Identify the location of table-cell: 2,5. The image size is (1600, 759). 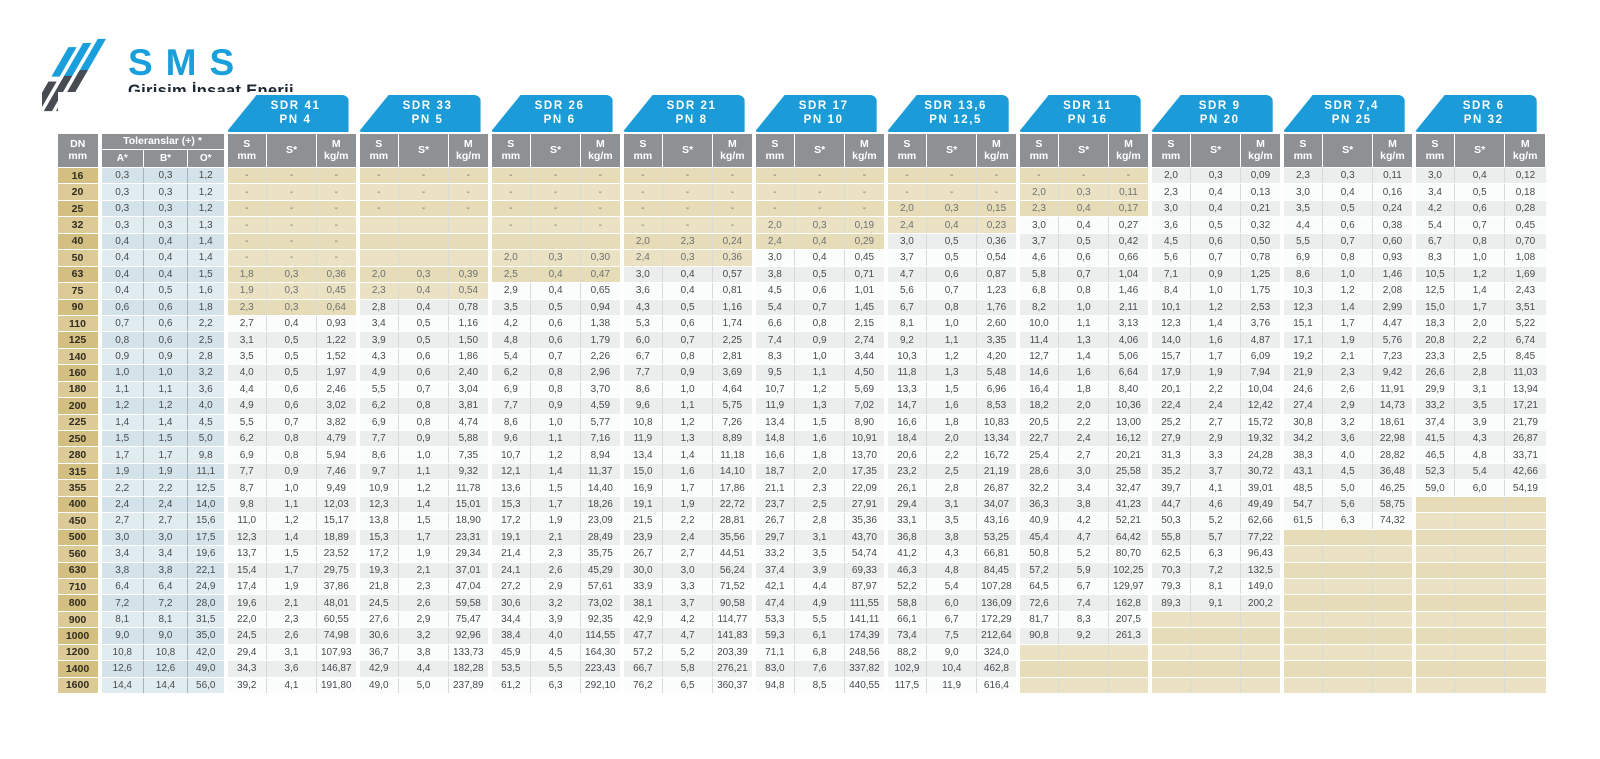
(819, 505).